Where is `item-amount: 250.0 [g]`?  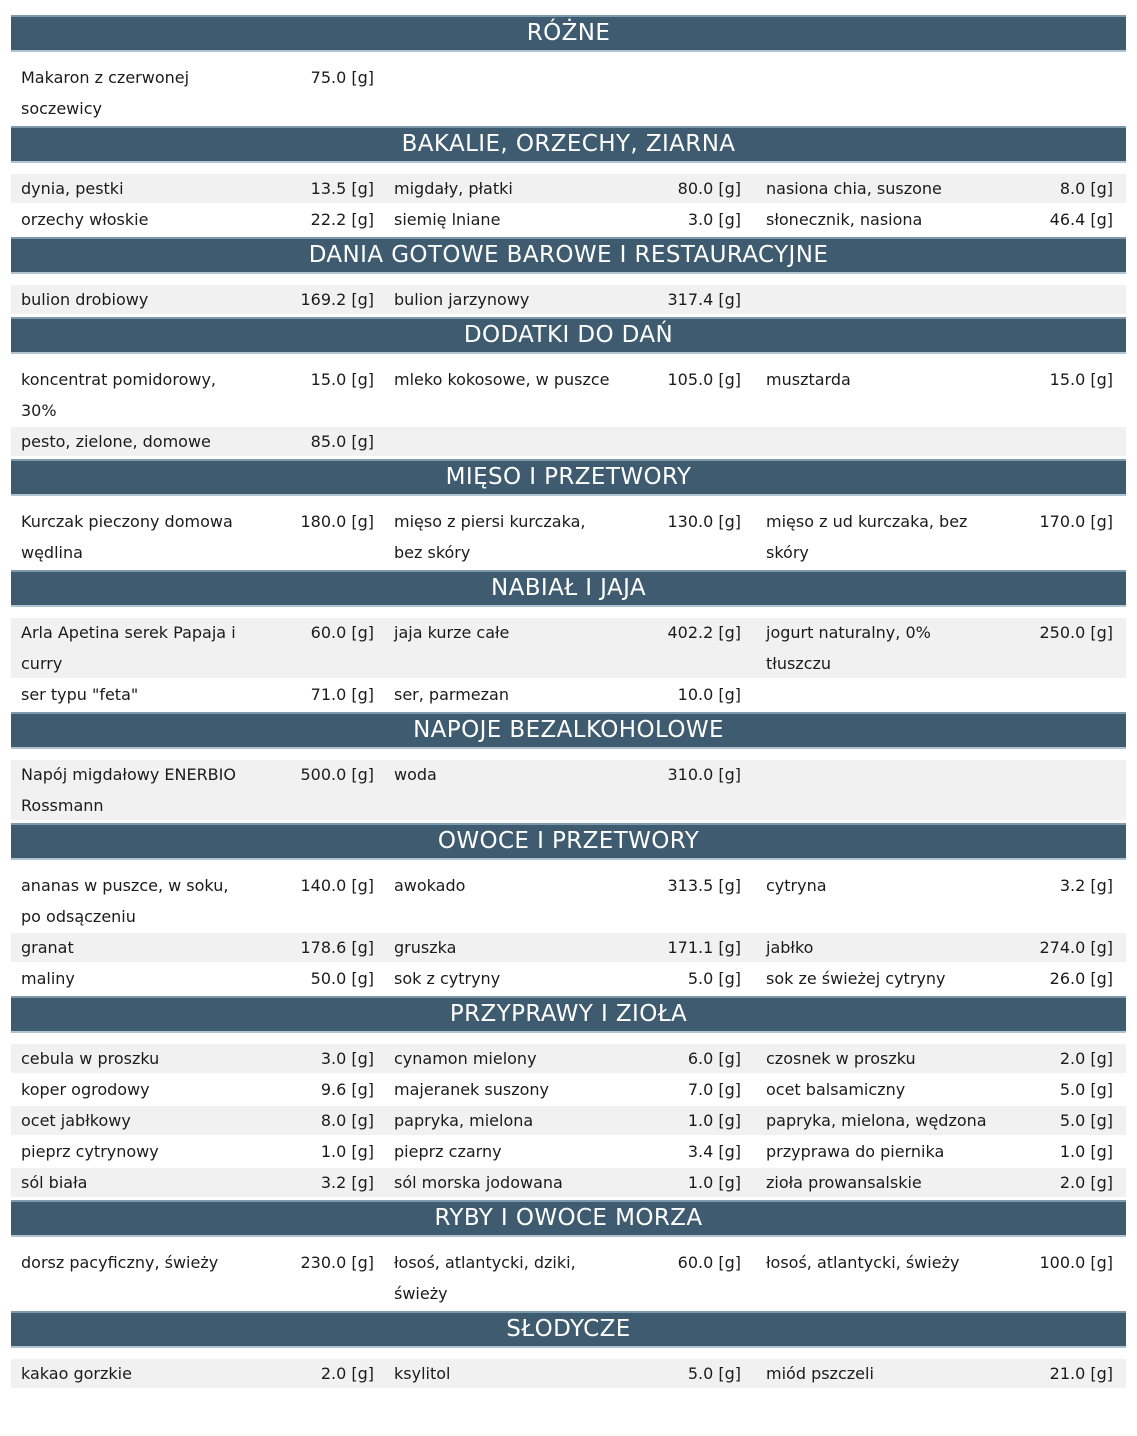
item-amount: 250.0 [g] is located at coordinates (1076, 632).